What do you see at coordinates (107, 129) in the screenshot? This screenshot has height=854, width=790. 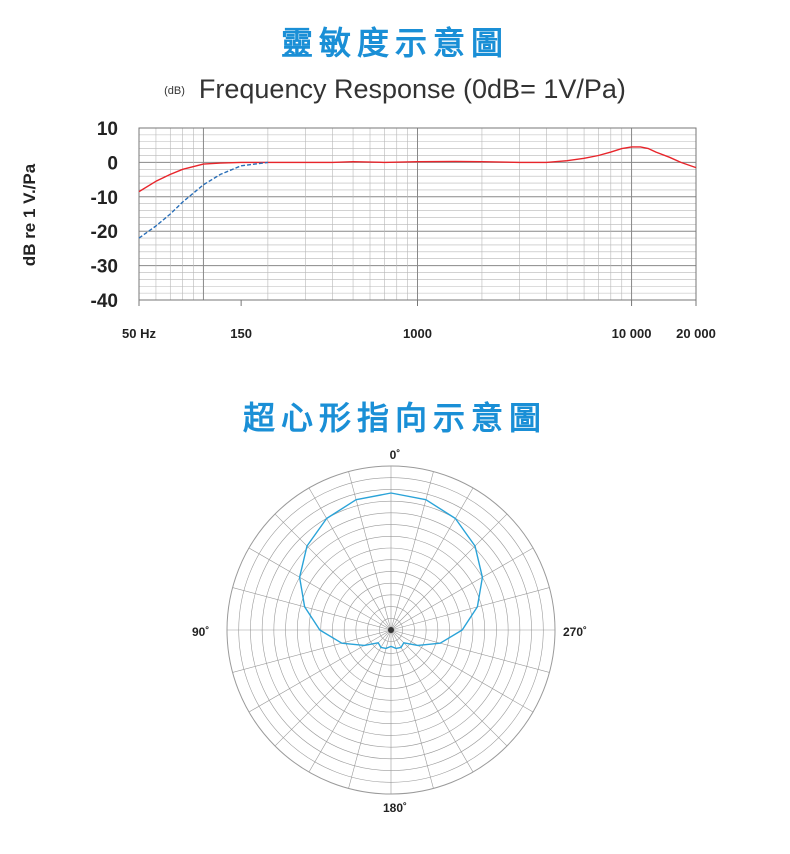 I see `y-tick-label: 10` at bounding box center [107, 129].